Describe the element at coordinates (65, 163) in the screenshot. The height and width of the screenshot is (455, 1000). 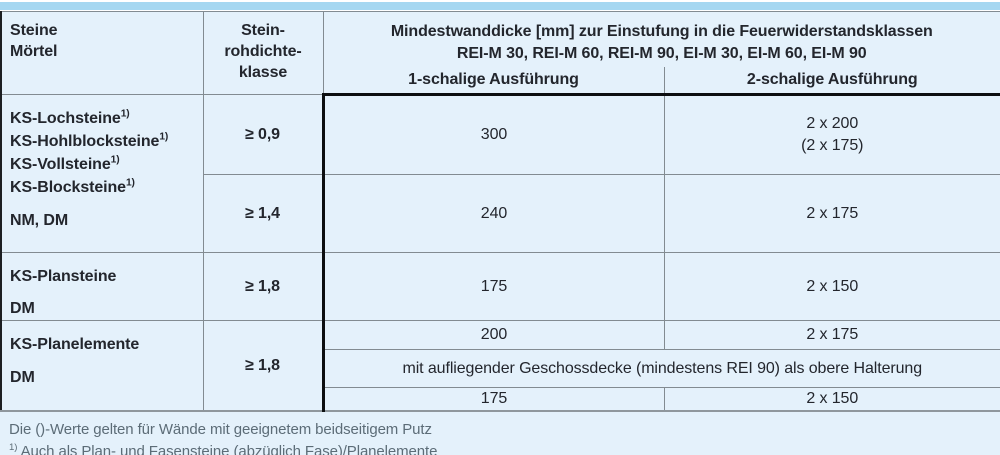
I see `stone-line: KS-Vollsteine1)` at that location.